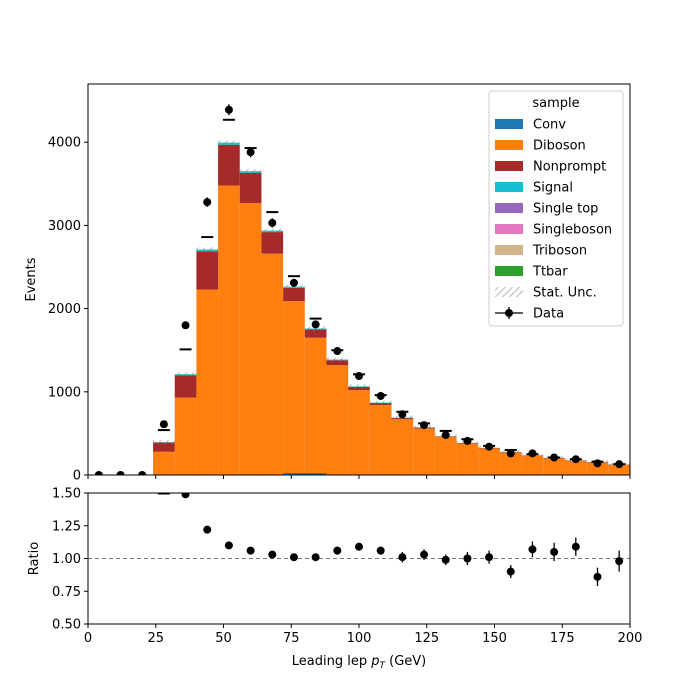 This screenshot has width=700, height=700. What do you see at coordinates (549, 125) in the screenshot?
I see `legend-label-0: Conv` at bounding box center [549, 125].